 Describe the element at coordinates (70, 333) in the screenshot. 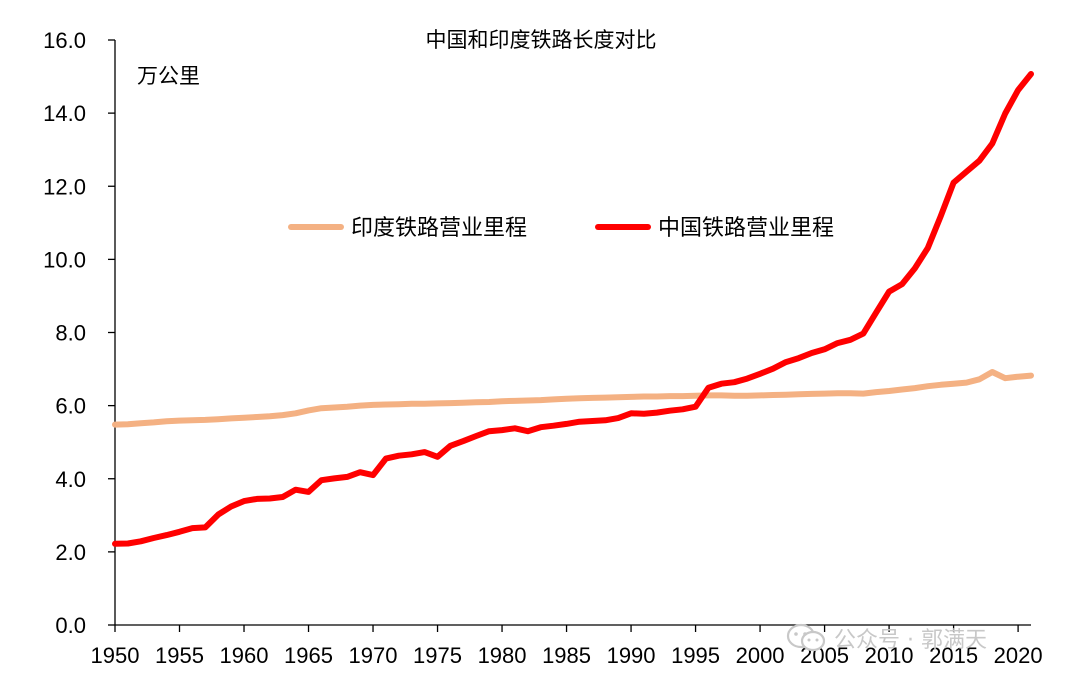

I see `y-tick-label: 8.0` at that location.